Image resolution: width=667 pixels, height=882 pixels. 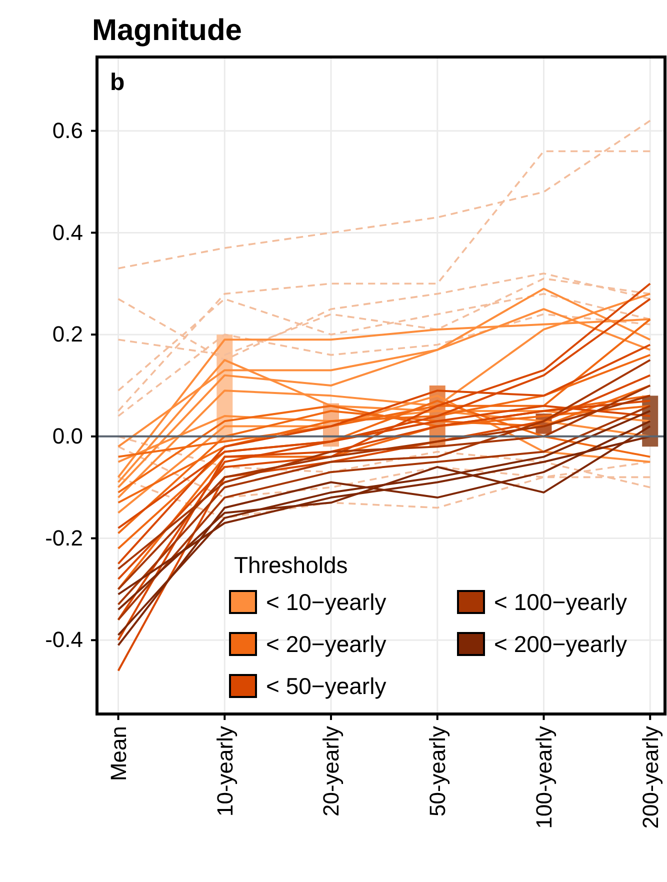 What do you see at coordinates (326, 644) in the screenshot?
I see `legend-label: < 20−yearly` at bounding box center [326, 644].